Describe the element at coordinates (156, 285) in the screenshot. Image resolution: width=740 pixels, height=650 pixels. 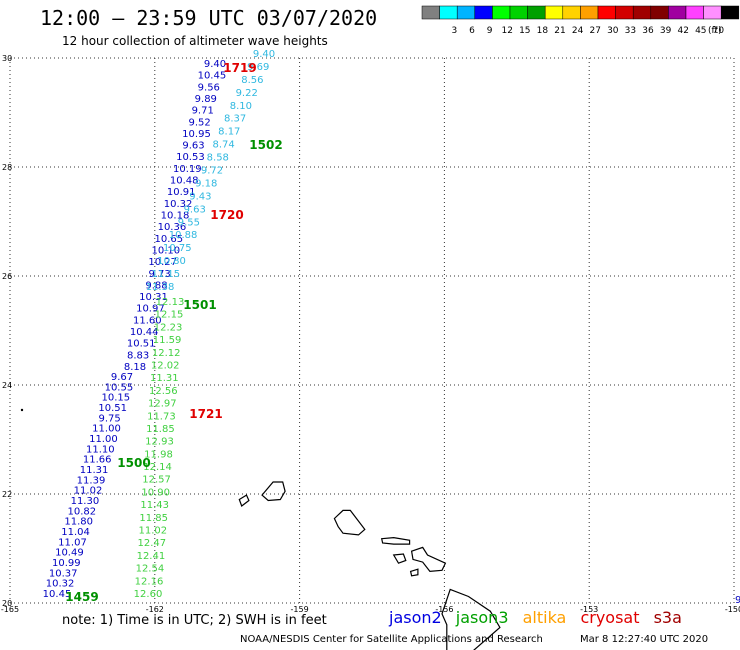
I see `wave-height-reading: 9.88` at that location.